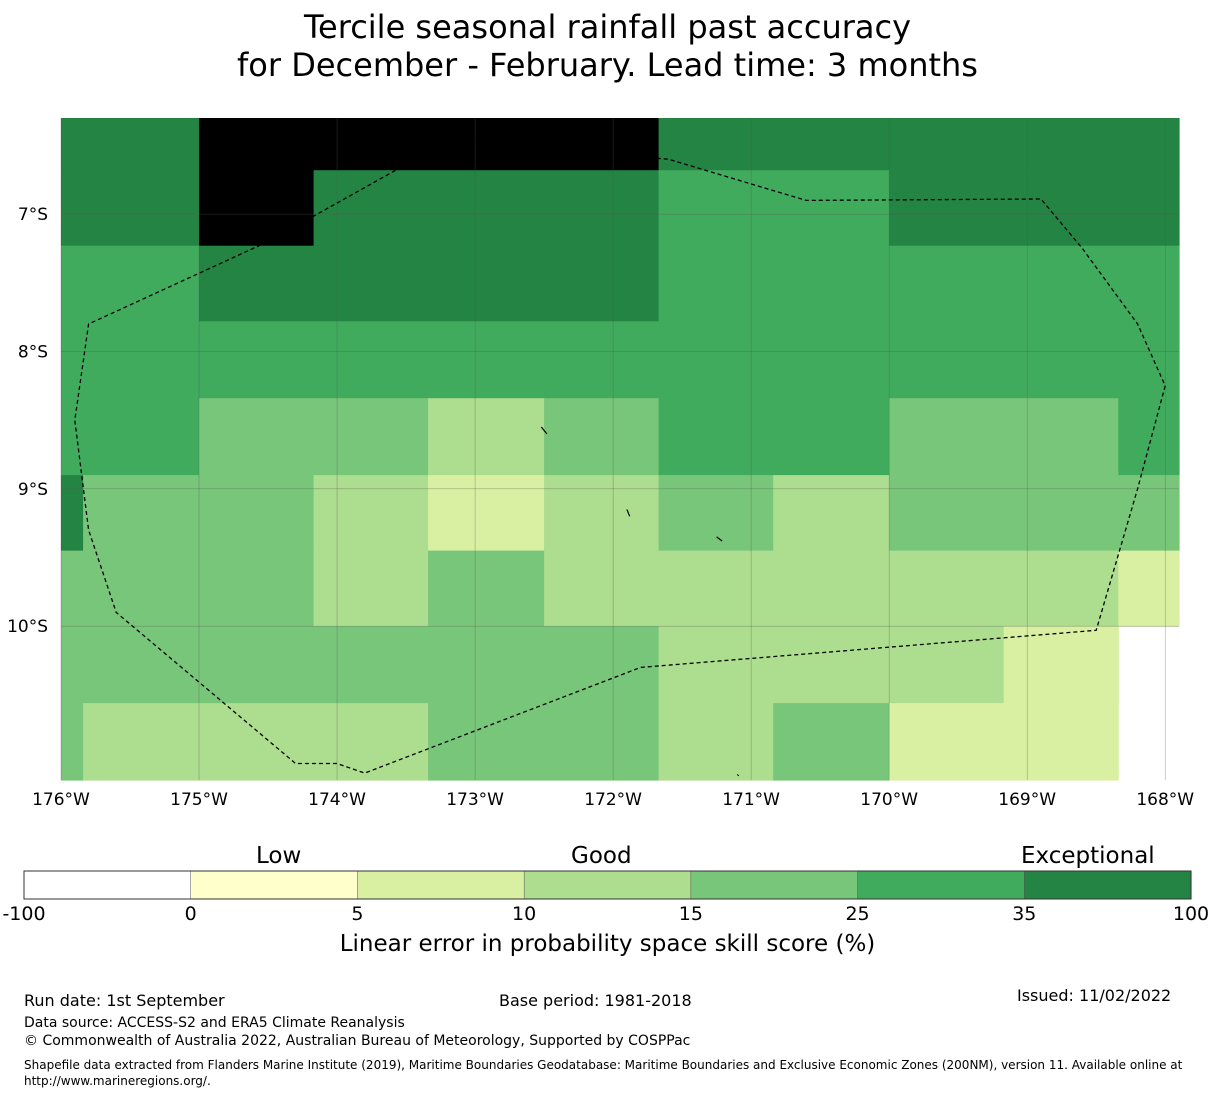 The image size is (1215, 1095). I want to click on colorbar-tick-label: 5, so click(357, 914).